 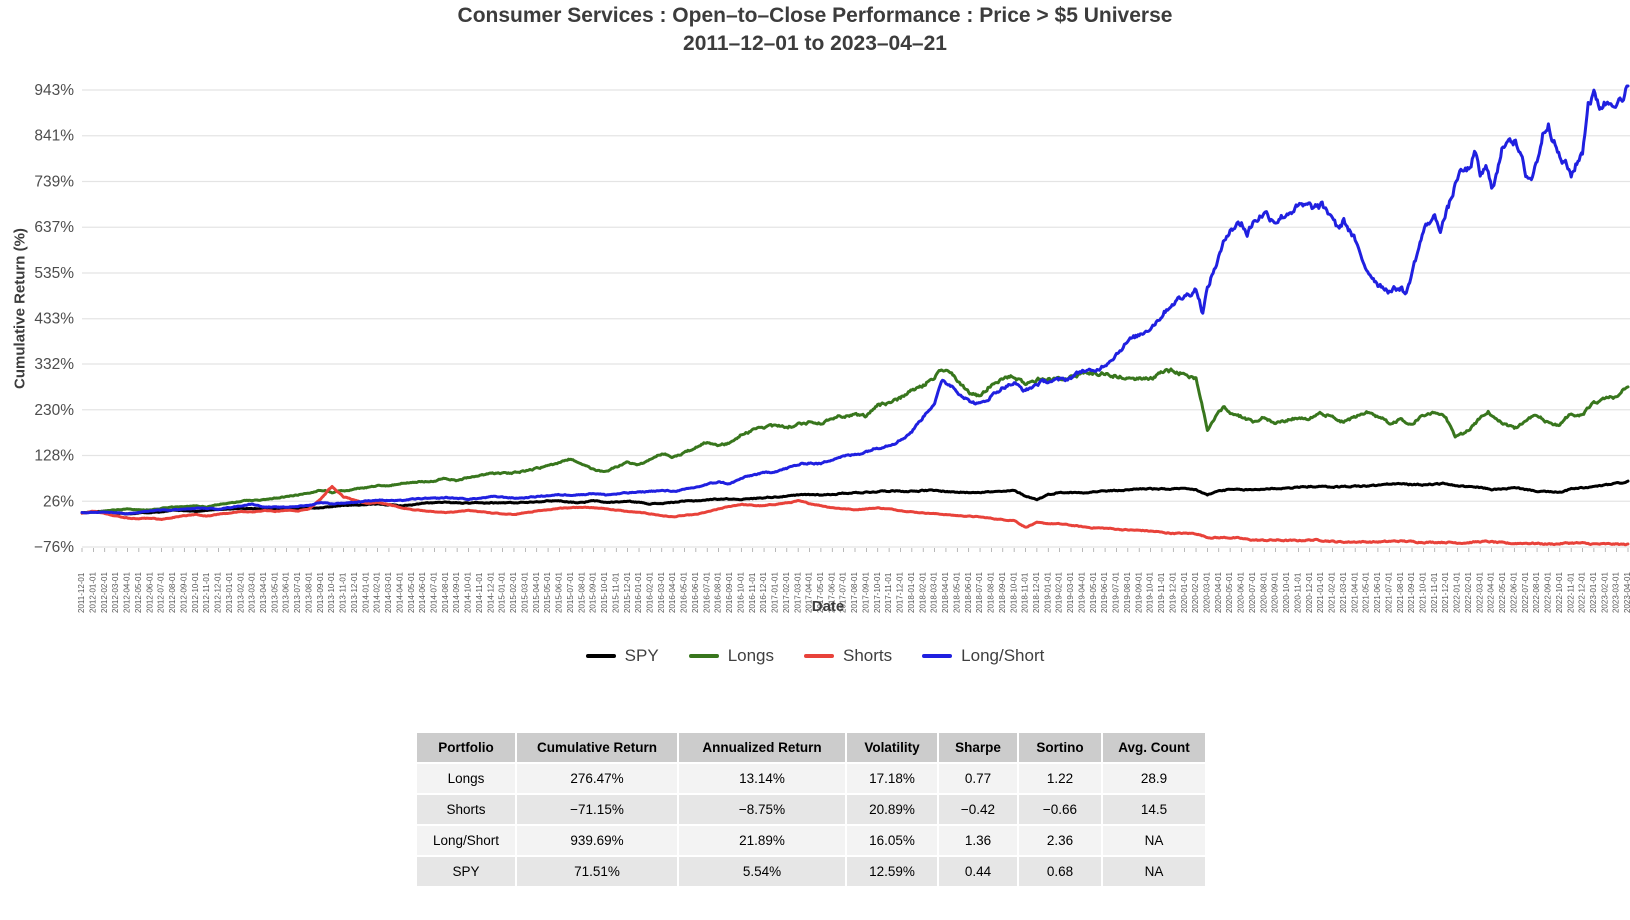 I want to click on x-tick-label: 2018-08-01, so click(x=991, y=592).